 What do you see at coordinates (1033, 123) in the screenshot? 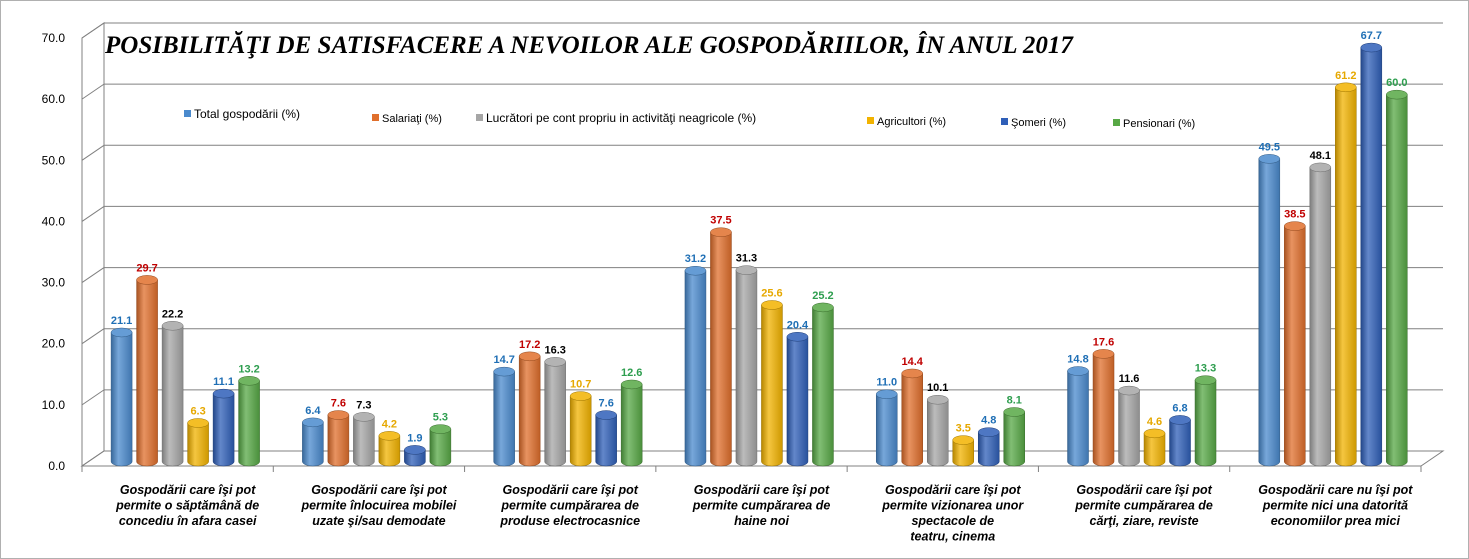
I see `legend-item: Şomeri (%)` at bounding box center [1033, 123].